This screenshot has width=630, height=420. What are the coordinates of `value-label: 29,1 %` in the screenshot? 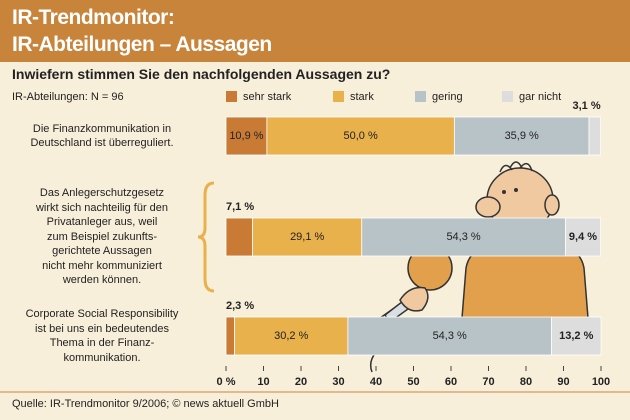 It's located at (307, 237).